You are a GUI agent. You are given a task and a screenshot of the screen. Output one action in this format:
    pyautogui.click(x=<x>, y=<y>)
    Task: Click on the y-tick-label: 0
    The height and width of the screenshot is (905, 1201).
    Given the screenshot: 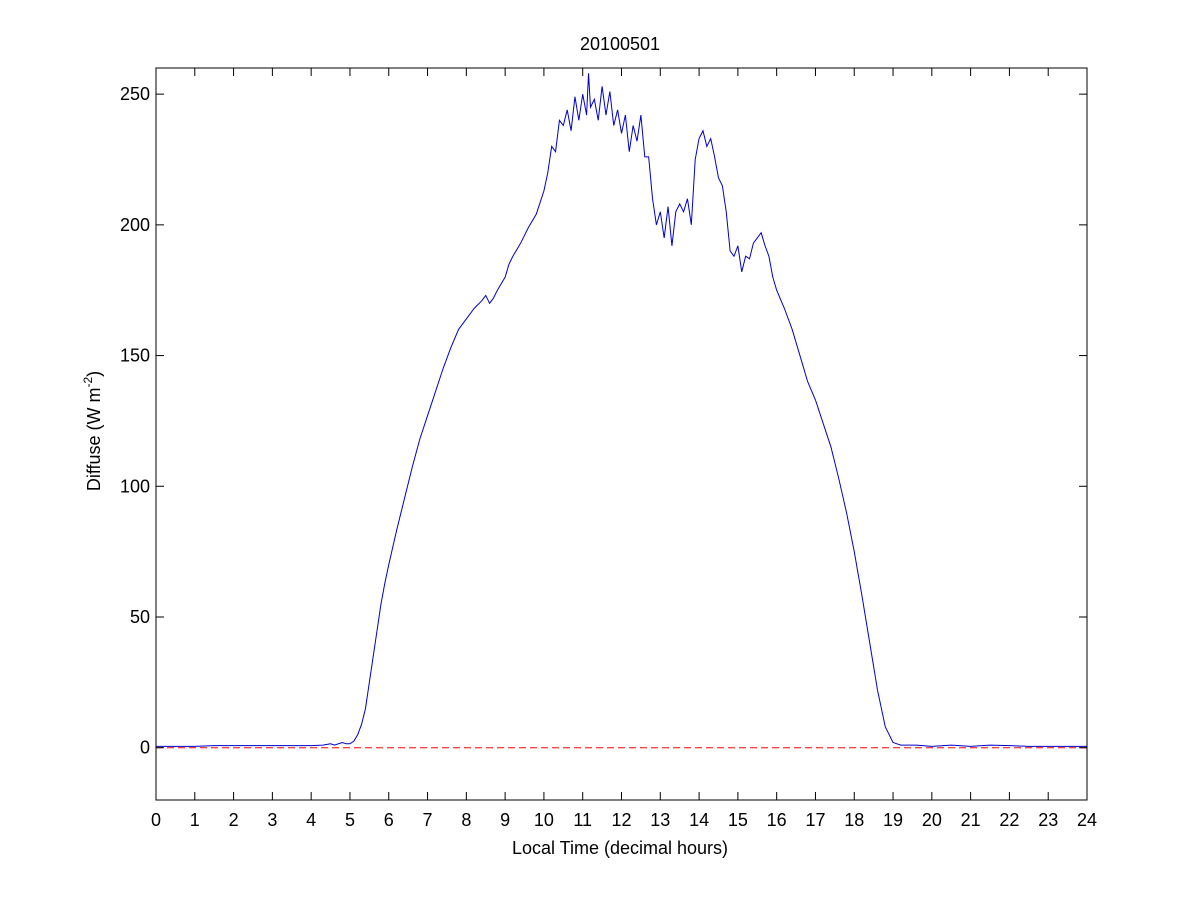 What is the action you would take?
    pyautogui.click(x=145, y=748)
    